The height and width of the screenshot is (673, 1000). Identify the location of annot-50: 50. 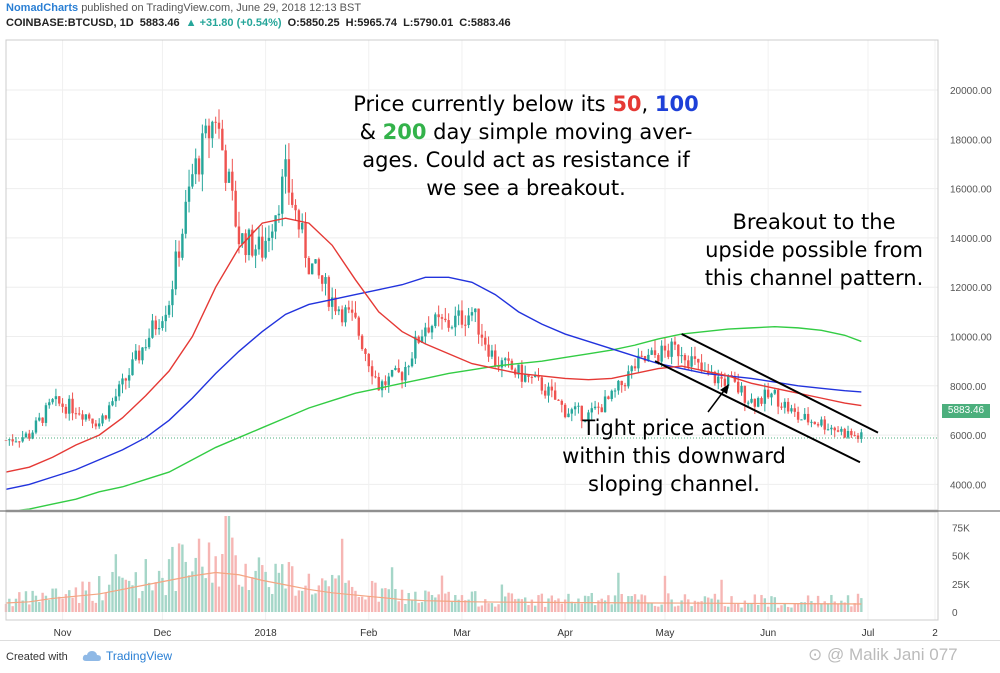
(627, 104).